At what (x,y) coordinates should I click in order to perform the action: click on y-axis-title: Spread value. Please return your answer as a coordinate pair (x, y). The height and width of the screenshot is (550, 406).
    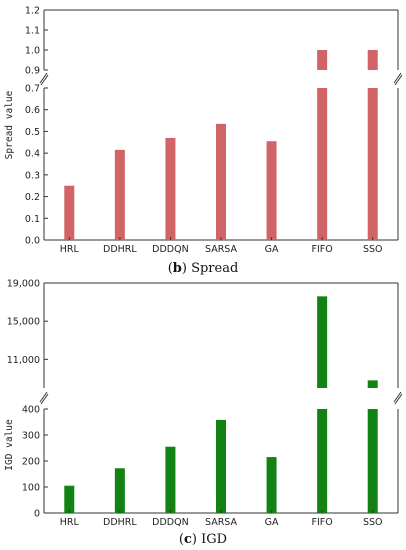
    Looking at the image, I should click on (9, 124).